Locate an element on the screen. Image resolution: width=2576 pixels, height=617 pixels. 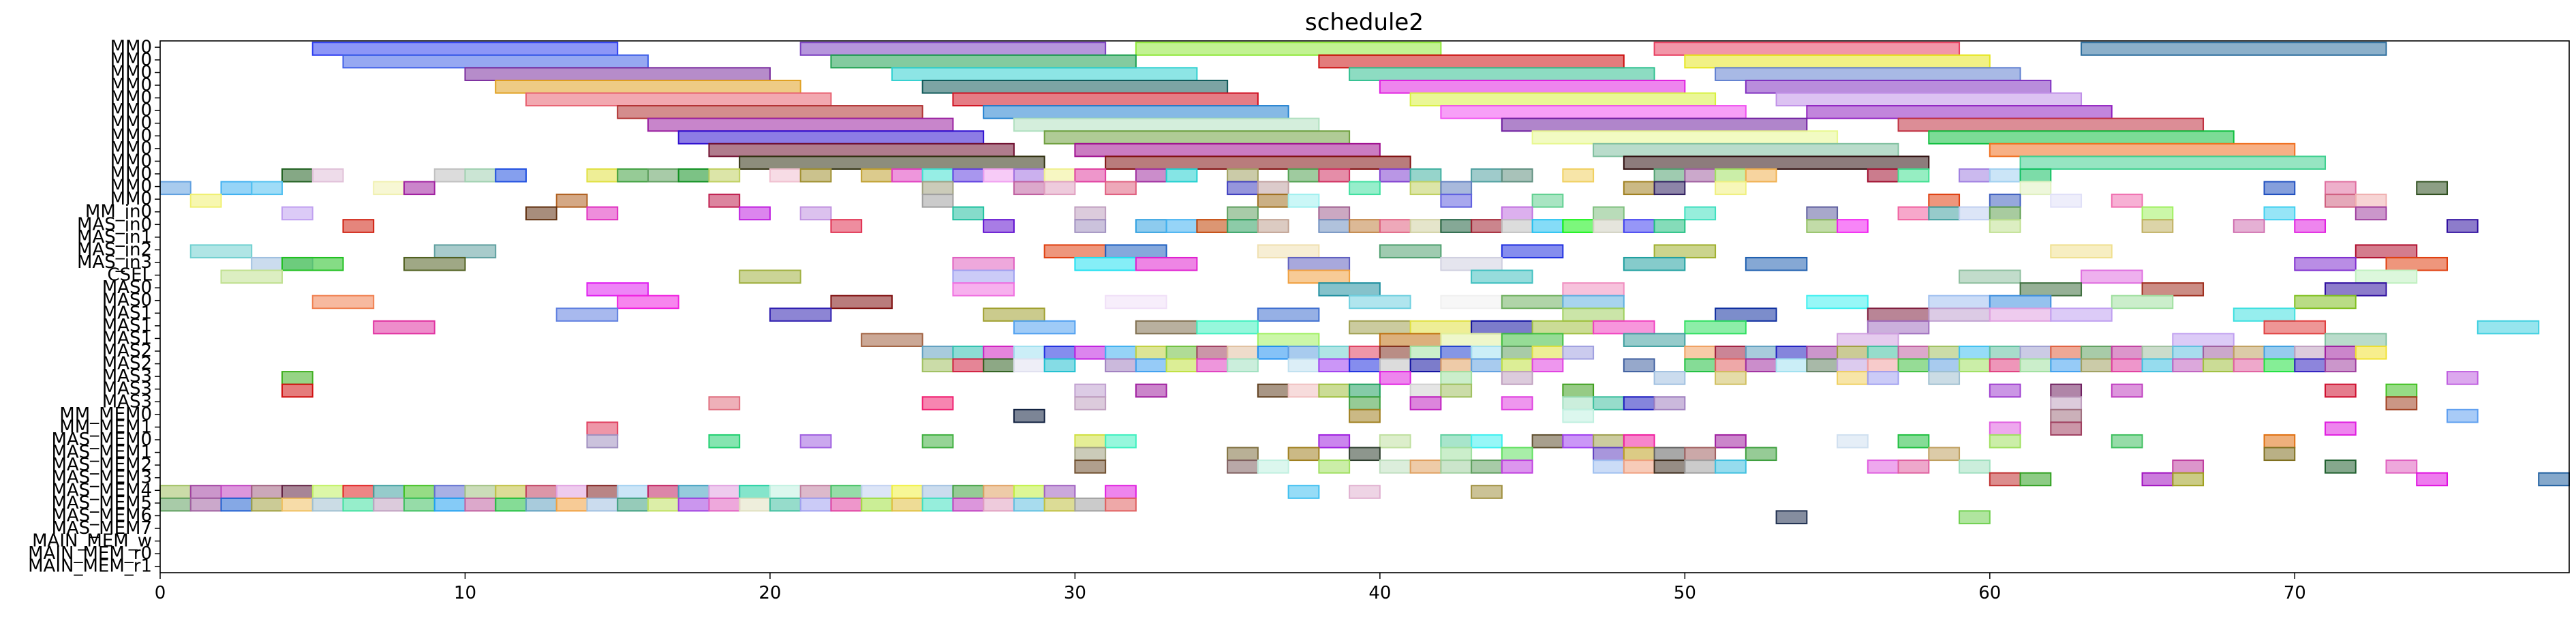
y-tick-label: MM_MEM1 is located at coordinates (105, 427).